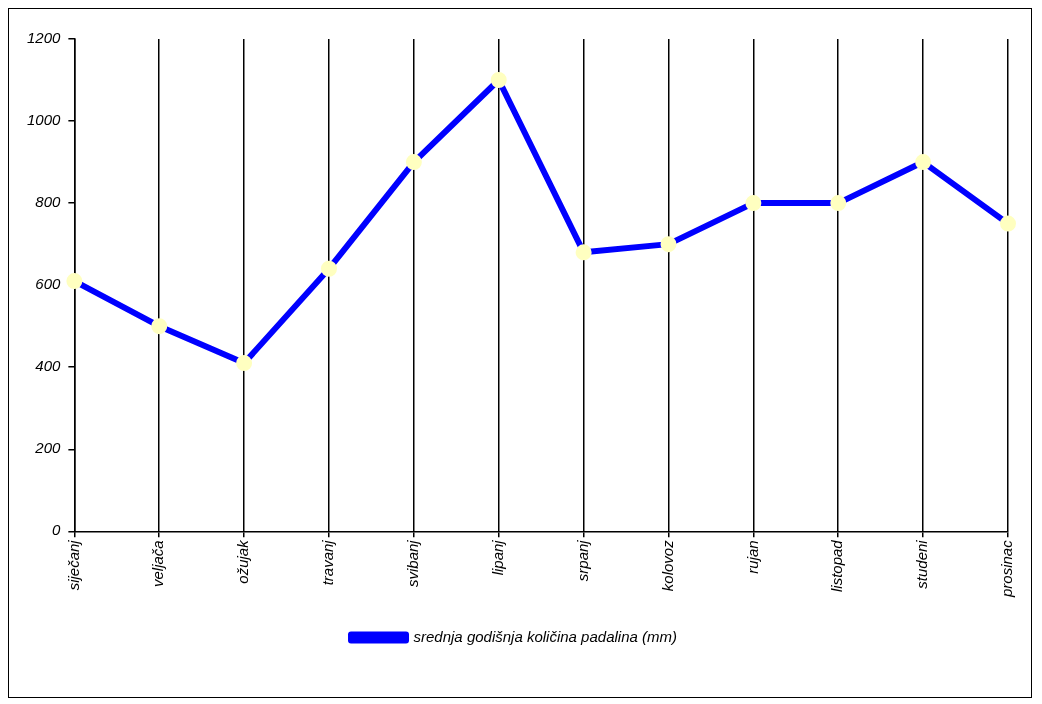 The image size is (1042, 704). I want to click on x-tick-label: srpanj, so click(582, 560).